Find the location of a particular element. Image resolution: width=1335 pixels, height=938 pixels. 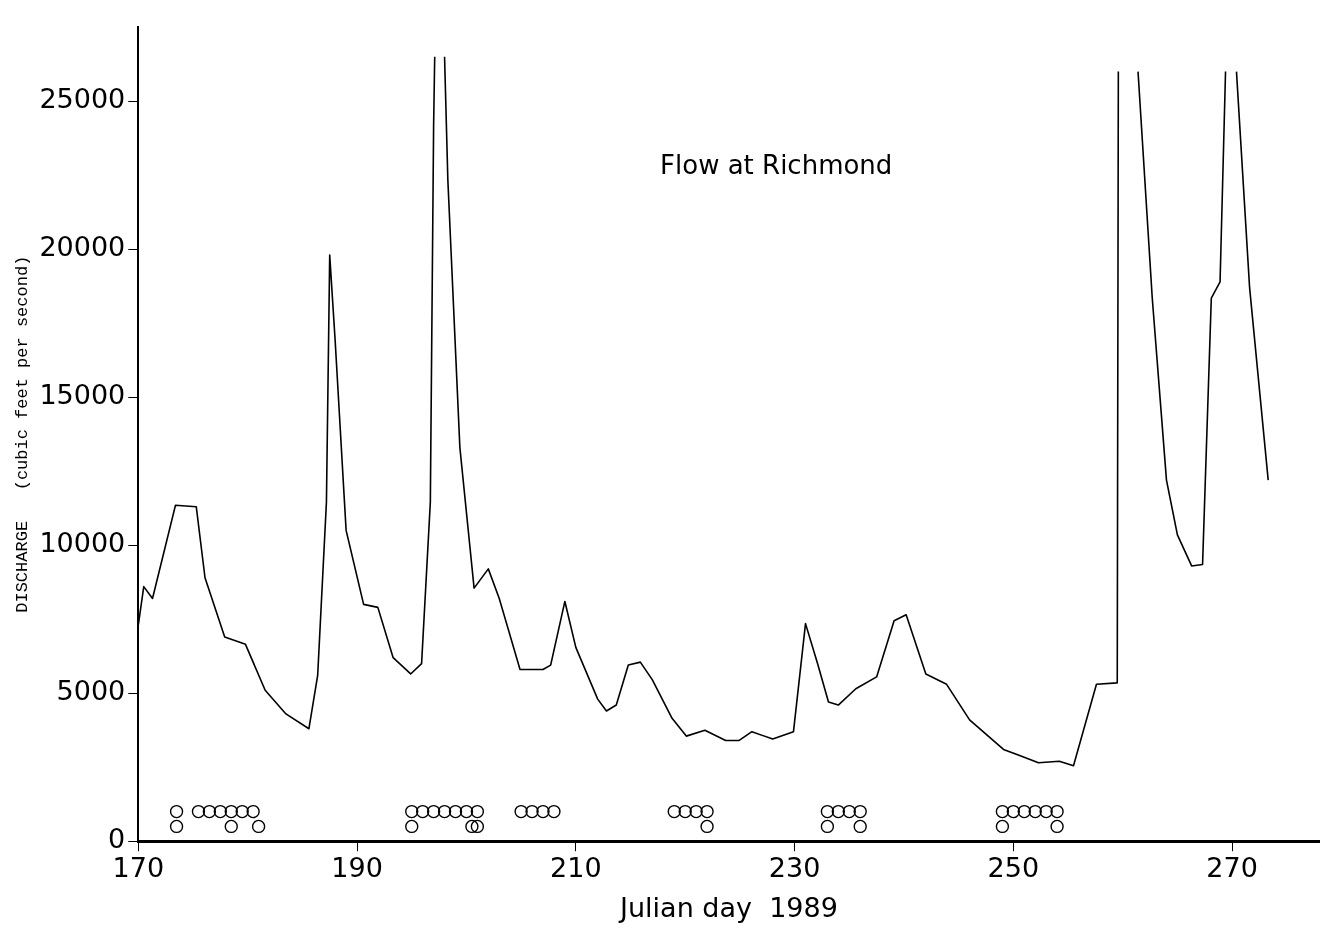

x-tick-label: 210 is located at coordinates (576, 868).